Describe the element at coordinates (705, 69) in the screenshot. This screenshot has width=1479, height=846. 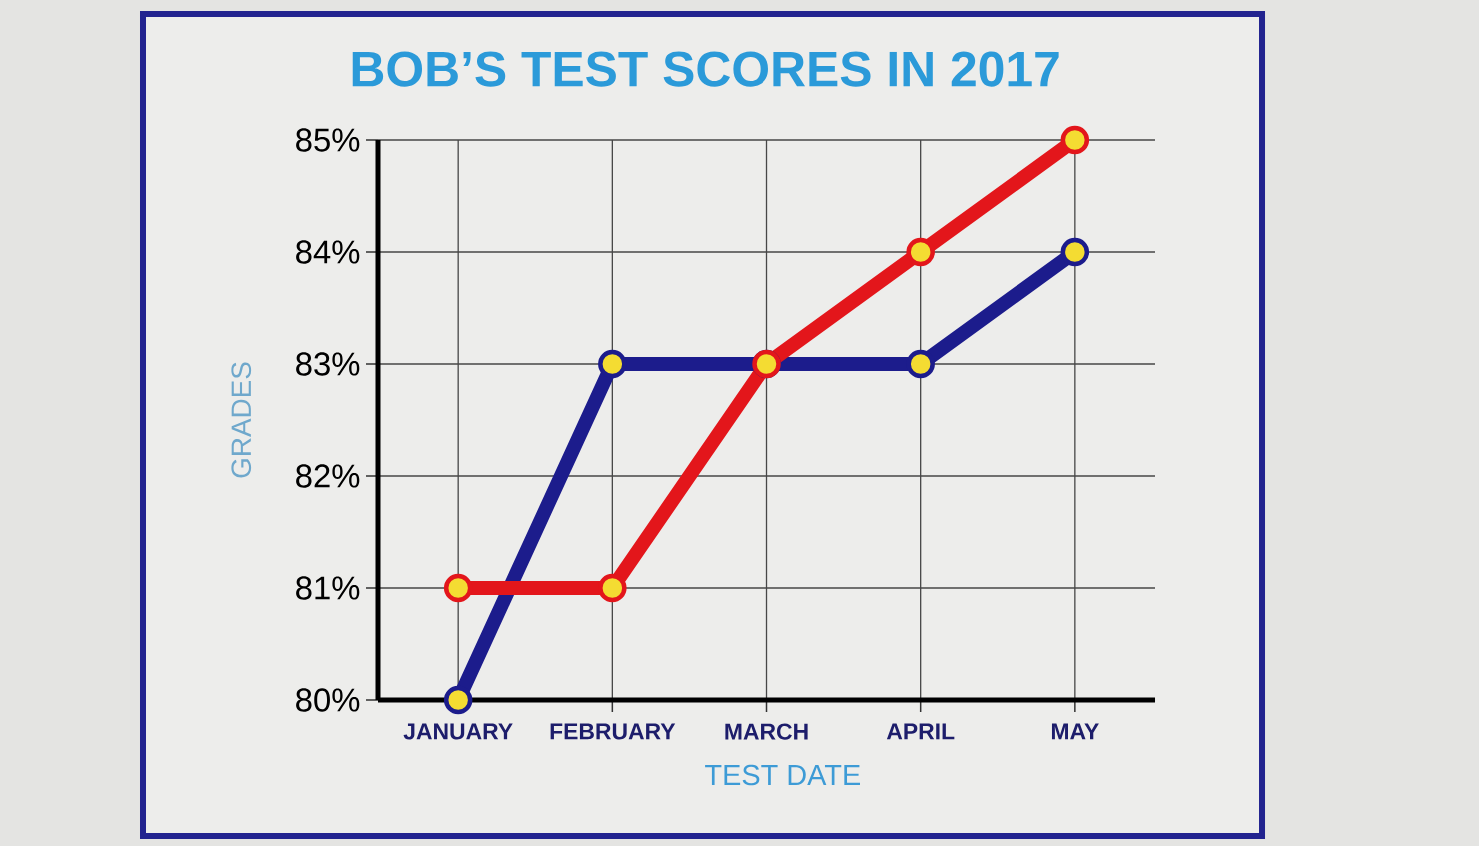
I see `chart-title: BOB’S TEST SCORES IN 2017` at that location.